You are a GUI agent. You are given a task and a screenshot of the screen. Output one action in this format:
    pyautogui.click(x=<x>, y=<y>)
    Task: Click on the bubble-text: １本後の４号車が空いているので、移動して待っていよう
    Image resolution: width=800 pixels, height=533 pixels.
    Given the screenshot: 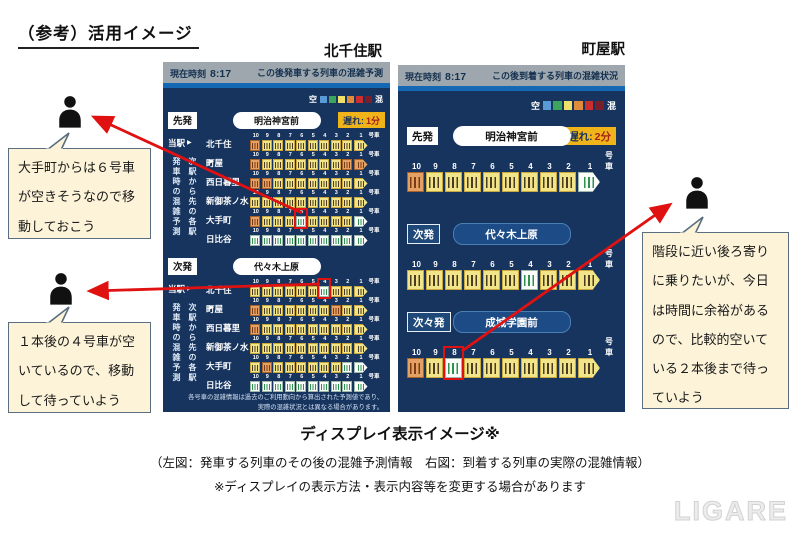 What is the action you would take?
    pyautogui.click(x=77, y=371)
    